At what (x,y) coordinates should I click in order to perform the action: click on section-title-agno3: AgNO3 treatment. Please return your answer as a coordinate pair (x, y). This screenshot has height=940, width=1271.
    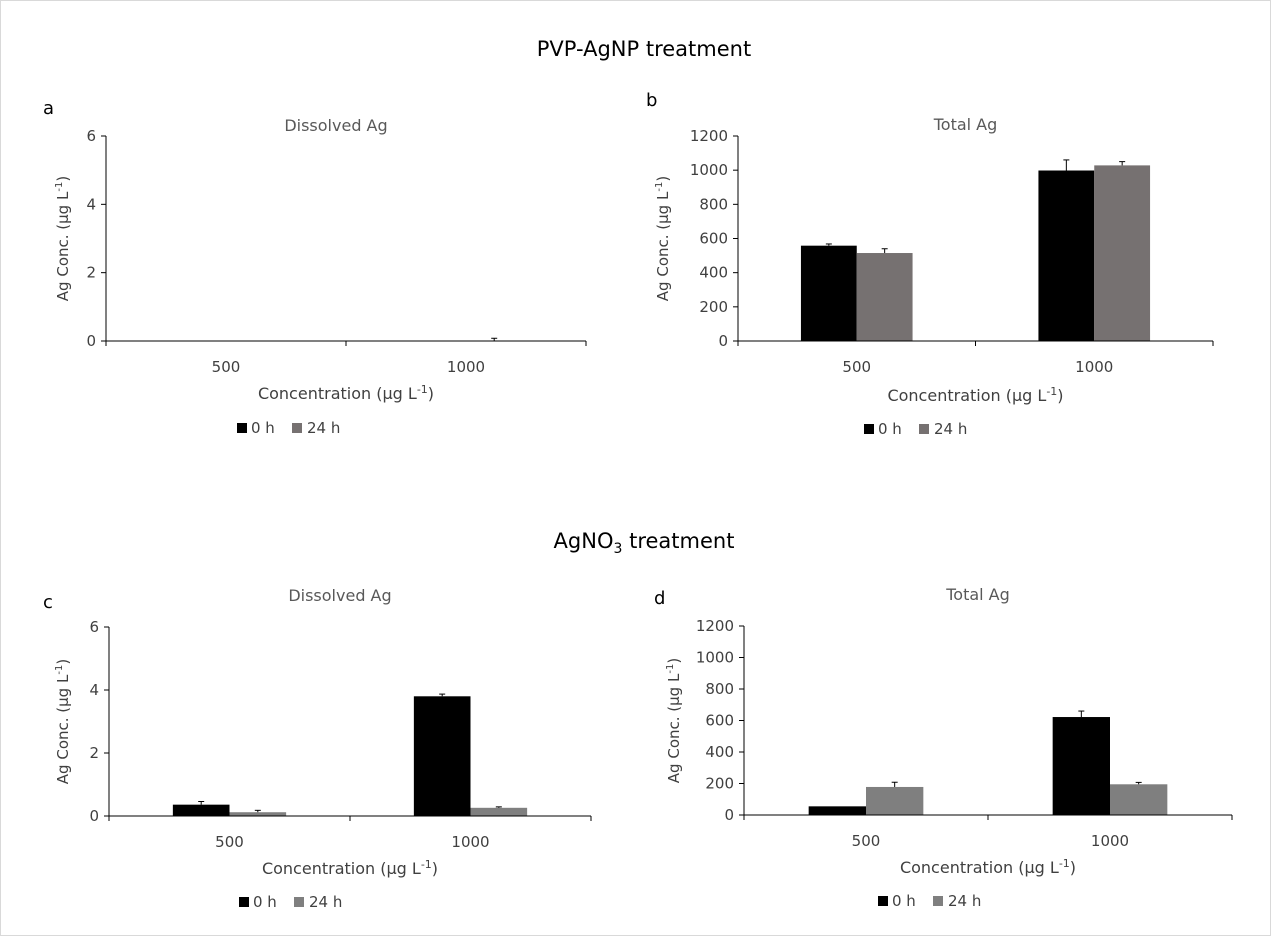
    Looking at the image, I should click on (644, 543).